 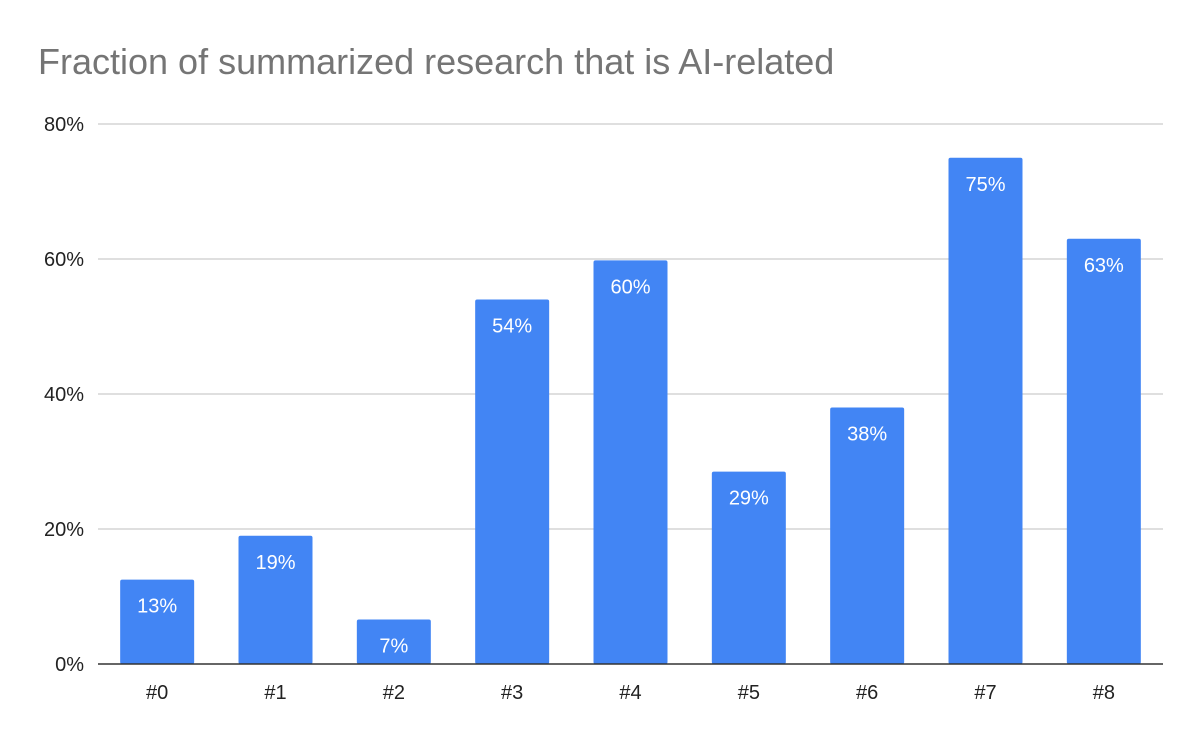 What do you see at coordinates (275, 563) in the screenshot?
I see `data-label: 19%` at bounding box center [275, 563].